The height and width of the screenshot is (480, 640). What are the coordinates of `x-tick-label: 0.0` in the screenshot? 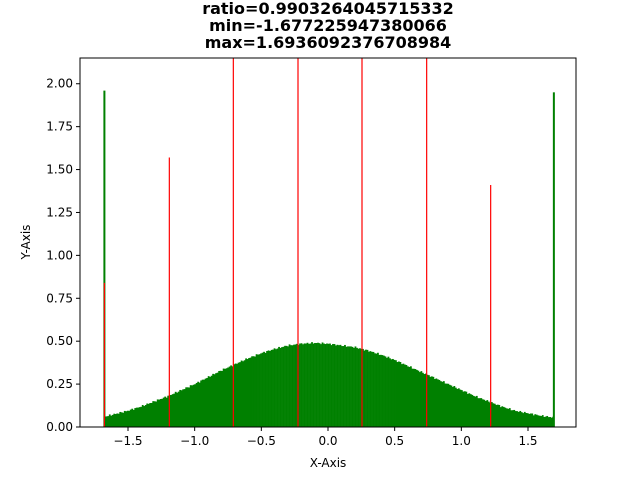 It's located at (327, 441).